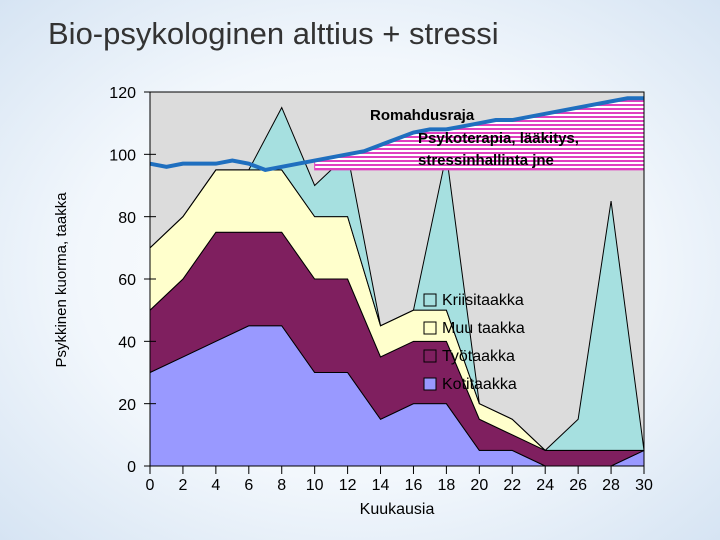 The width and height of the screenshot is (720, 540). What do you see at coordinates (315, 485) in the screenshot?
I see `x-tick-label: 10` at bounding box center [315, 485].